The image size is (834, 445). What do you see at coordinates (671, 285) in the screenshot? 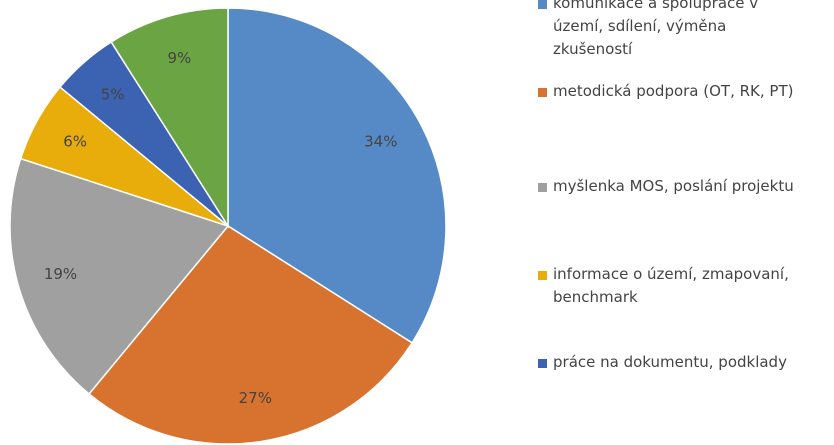
I see `legend-label: informace o území, zmapovaní, benchmark` at bounding box center [671, 285].